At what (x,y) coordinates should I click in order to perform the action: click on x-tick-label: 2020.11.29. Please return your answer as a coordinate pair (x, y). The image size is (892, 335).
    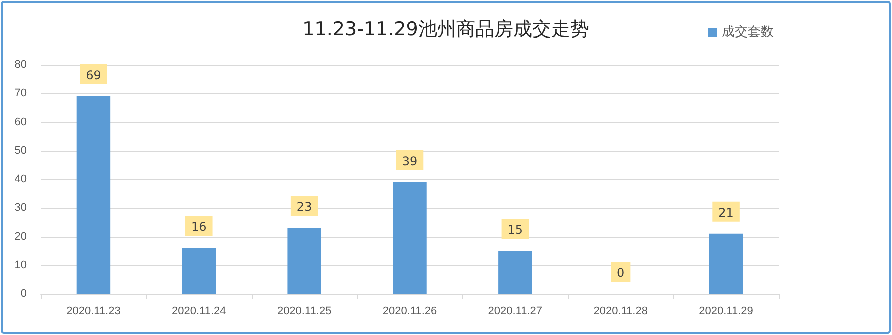
    Looking at the image, I should click on (726, 312).